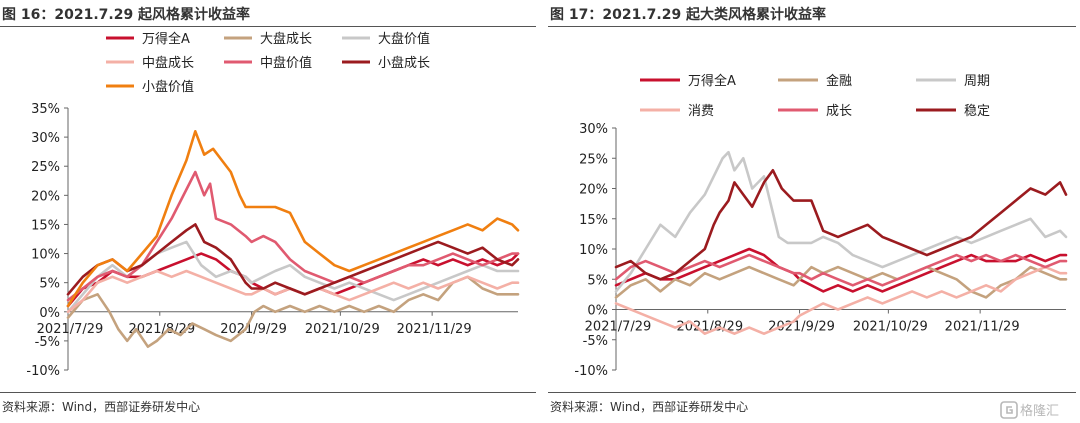 The image size is (1080, 423). Describe the element at coordinates (839, 111) in the screenshot. I see `legend-label: 成长` at that location.